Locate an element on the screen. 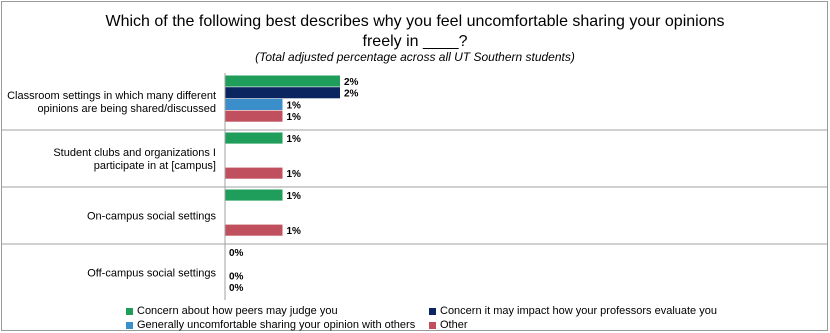 Image resolution: width=830 pixels, height=333 pixels. value-label-off-campus-uncomfortable: 0% is located at coordinates (236, 276).